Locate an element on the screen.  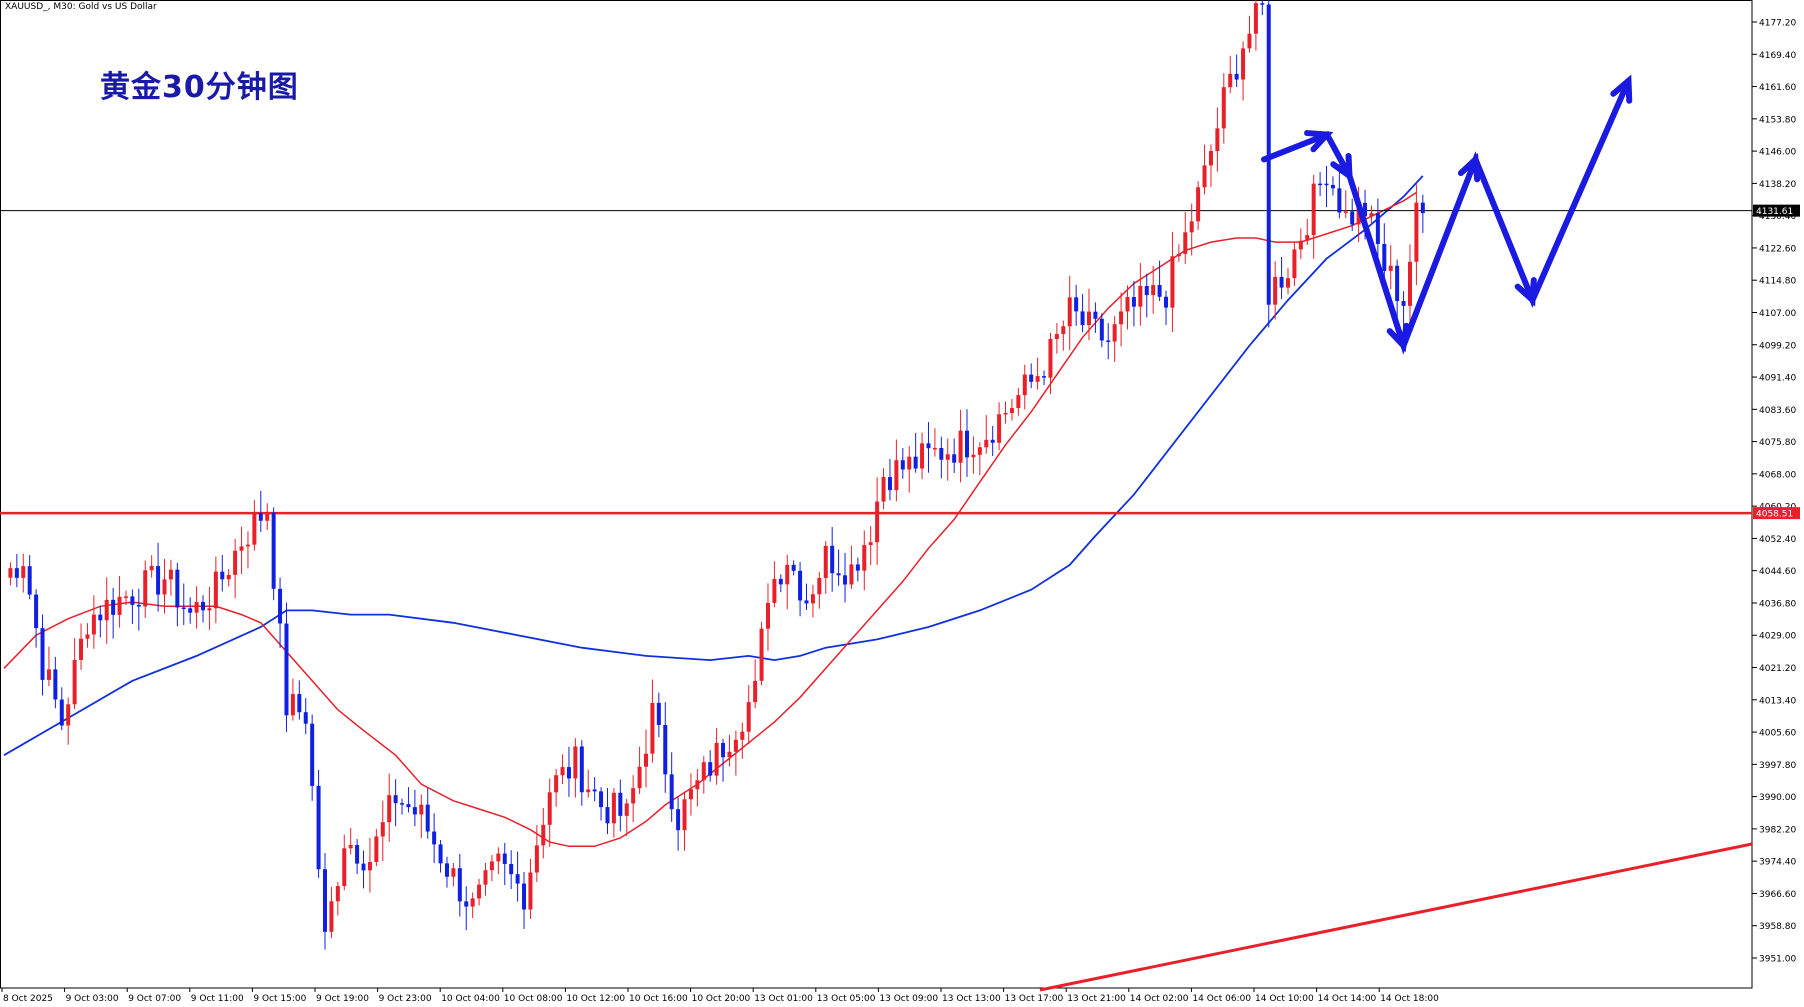
time-tick-label: 14 Oct 06:00 is located at coordinates (1221, 999).